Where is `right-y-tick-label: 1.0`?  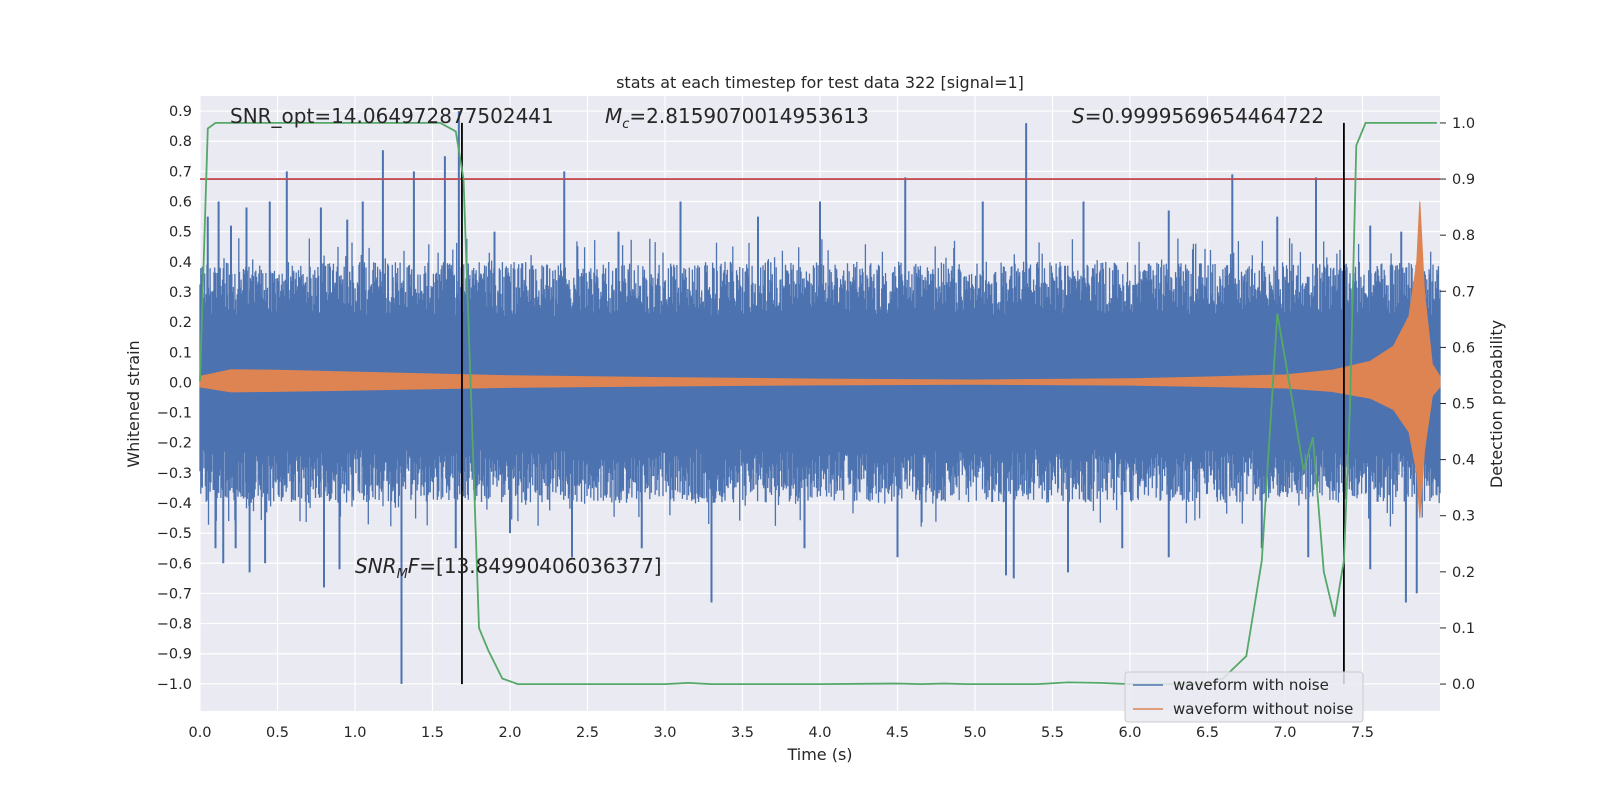
right-y-tick-label: 1.0 is located at coordinates (1463, 124).